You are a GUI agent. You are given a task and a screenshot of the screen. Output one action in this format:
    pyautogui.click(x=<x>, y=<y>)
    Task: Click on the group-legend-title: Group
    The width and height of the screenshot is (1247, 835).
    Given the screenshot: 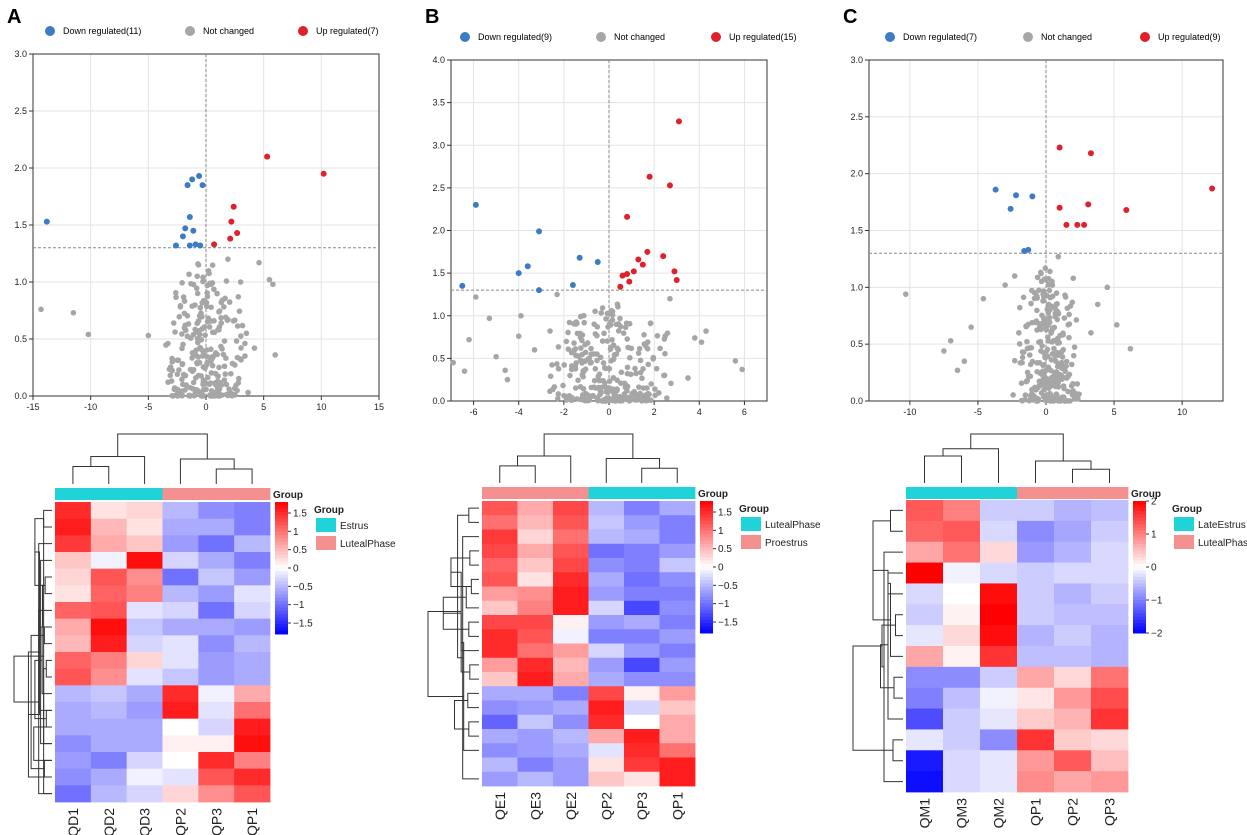 What is the action you would take?
    pyautogui.click(x=329, y=510)
    